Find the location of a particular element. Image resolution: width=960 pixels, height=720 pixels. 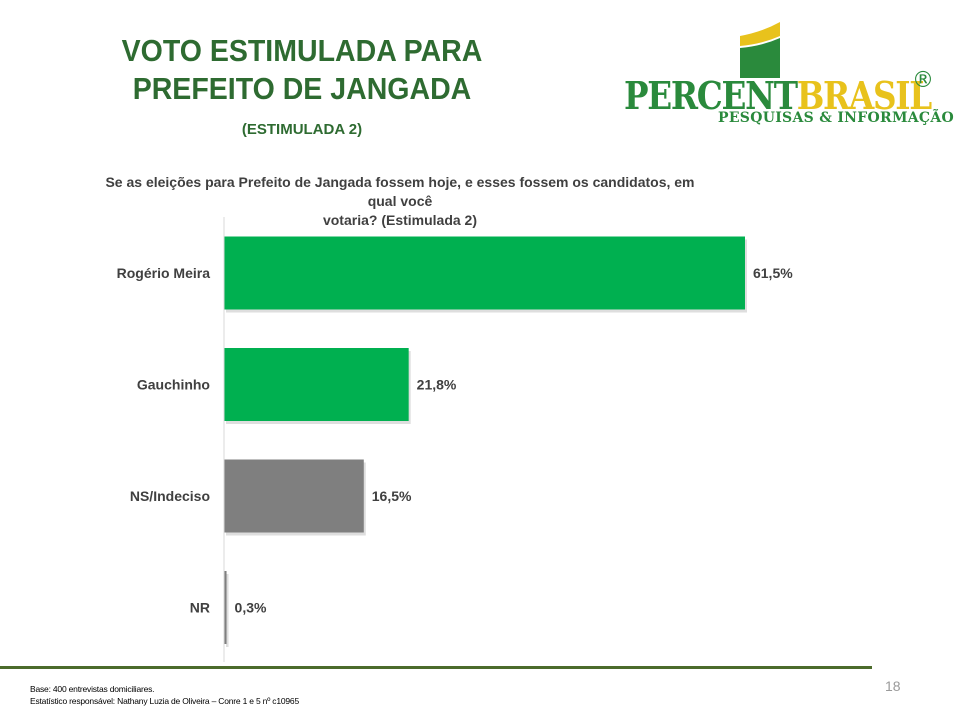

registered-mark: ® is located at coordinates (923, 80).